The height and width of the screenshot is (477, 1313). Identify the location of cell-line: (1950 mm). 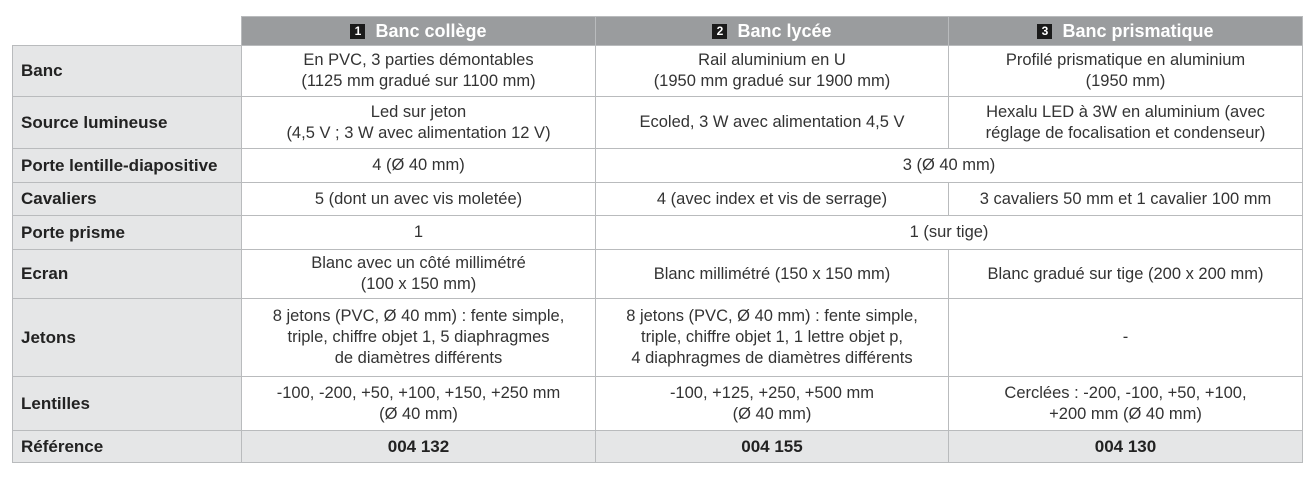
(1125, 81).